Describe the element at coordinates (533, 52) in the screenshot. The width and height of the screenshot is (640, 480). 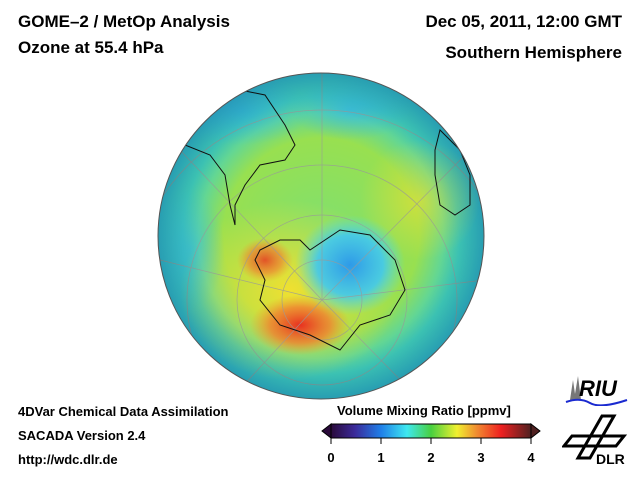
I see `hemisphere-label: Southern Hemisphere` at that location.